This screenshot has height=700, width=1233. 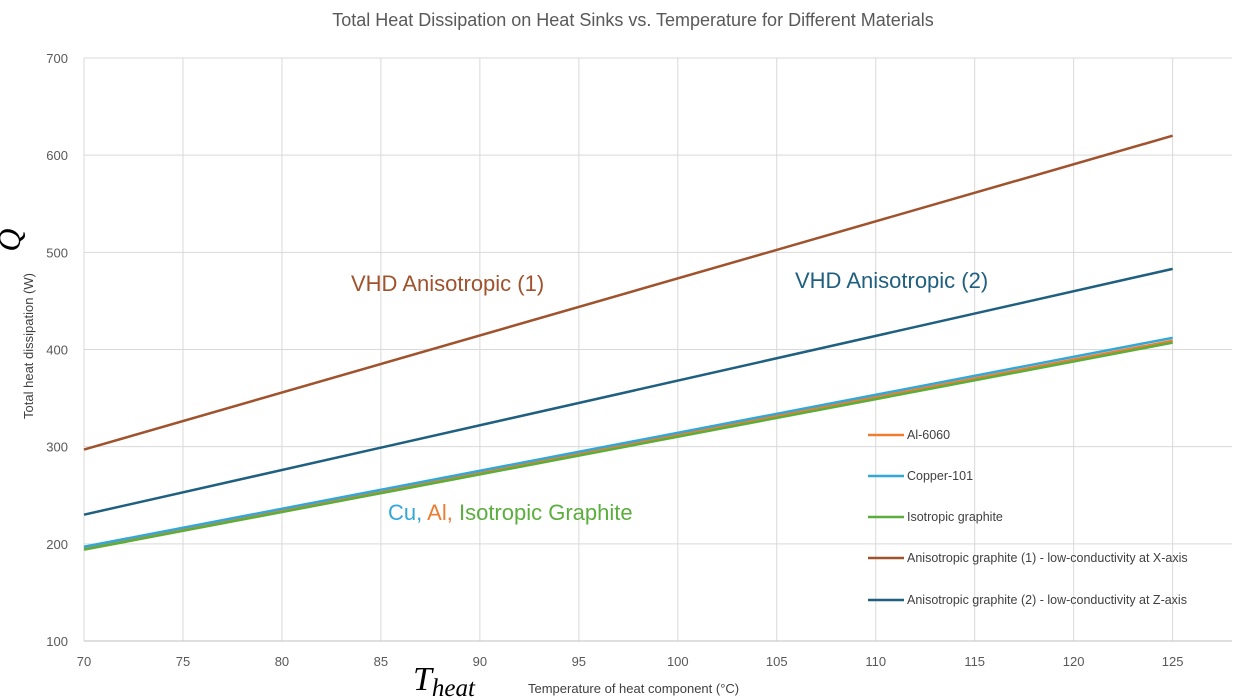 I want to click on x-tick-label: 100, so click(x=678, y=661).